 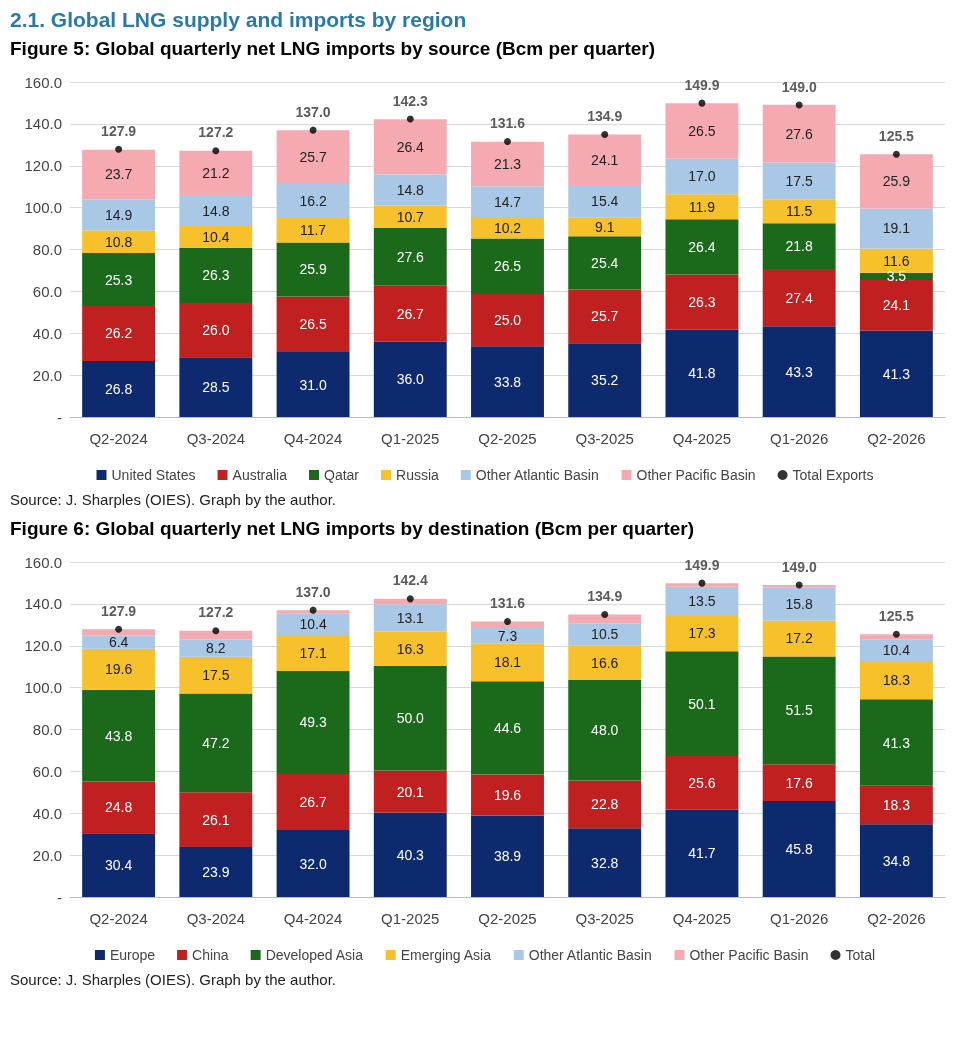 I want to click on data-label: 16.6, so click(x=605, y=662).